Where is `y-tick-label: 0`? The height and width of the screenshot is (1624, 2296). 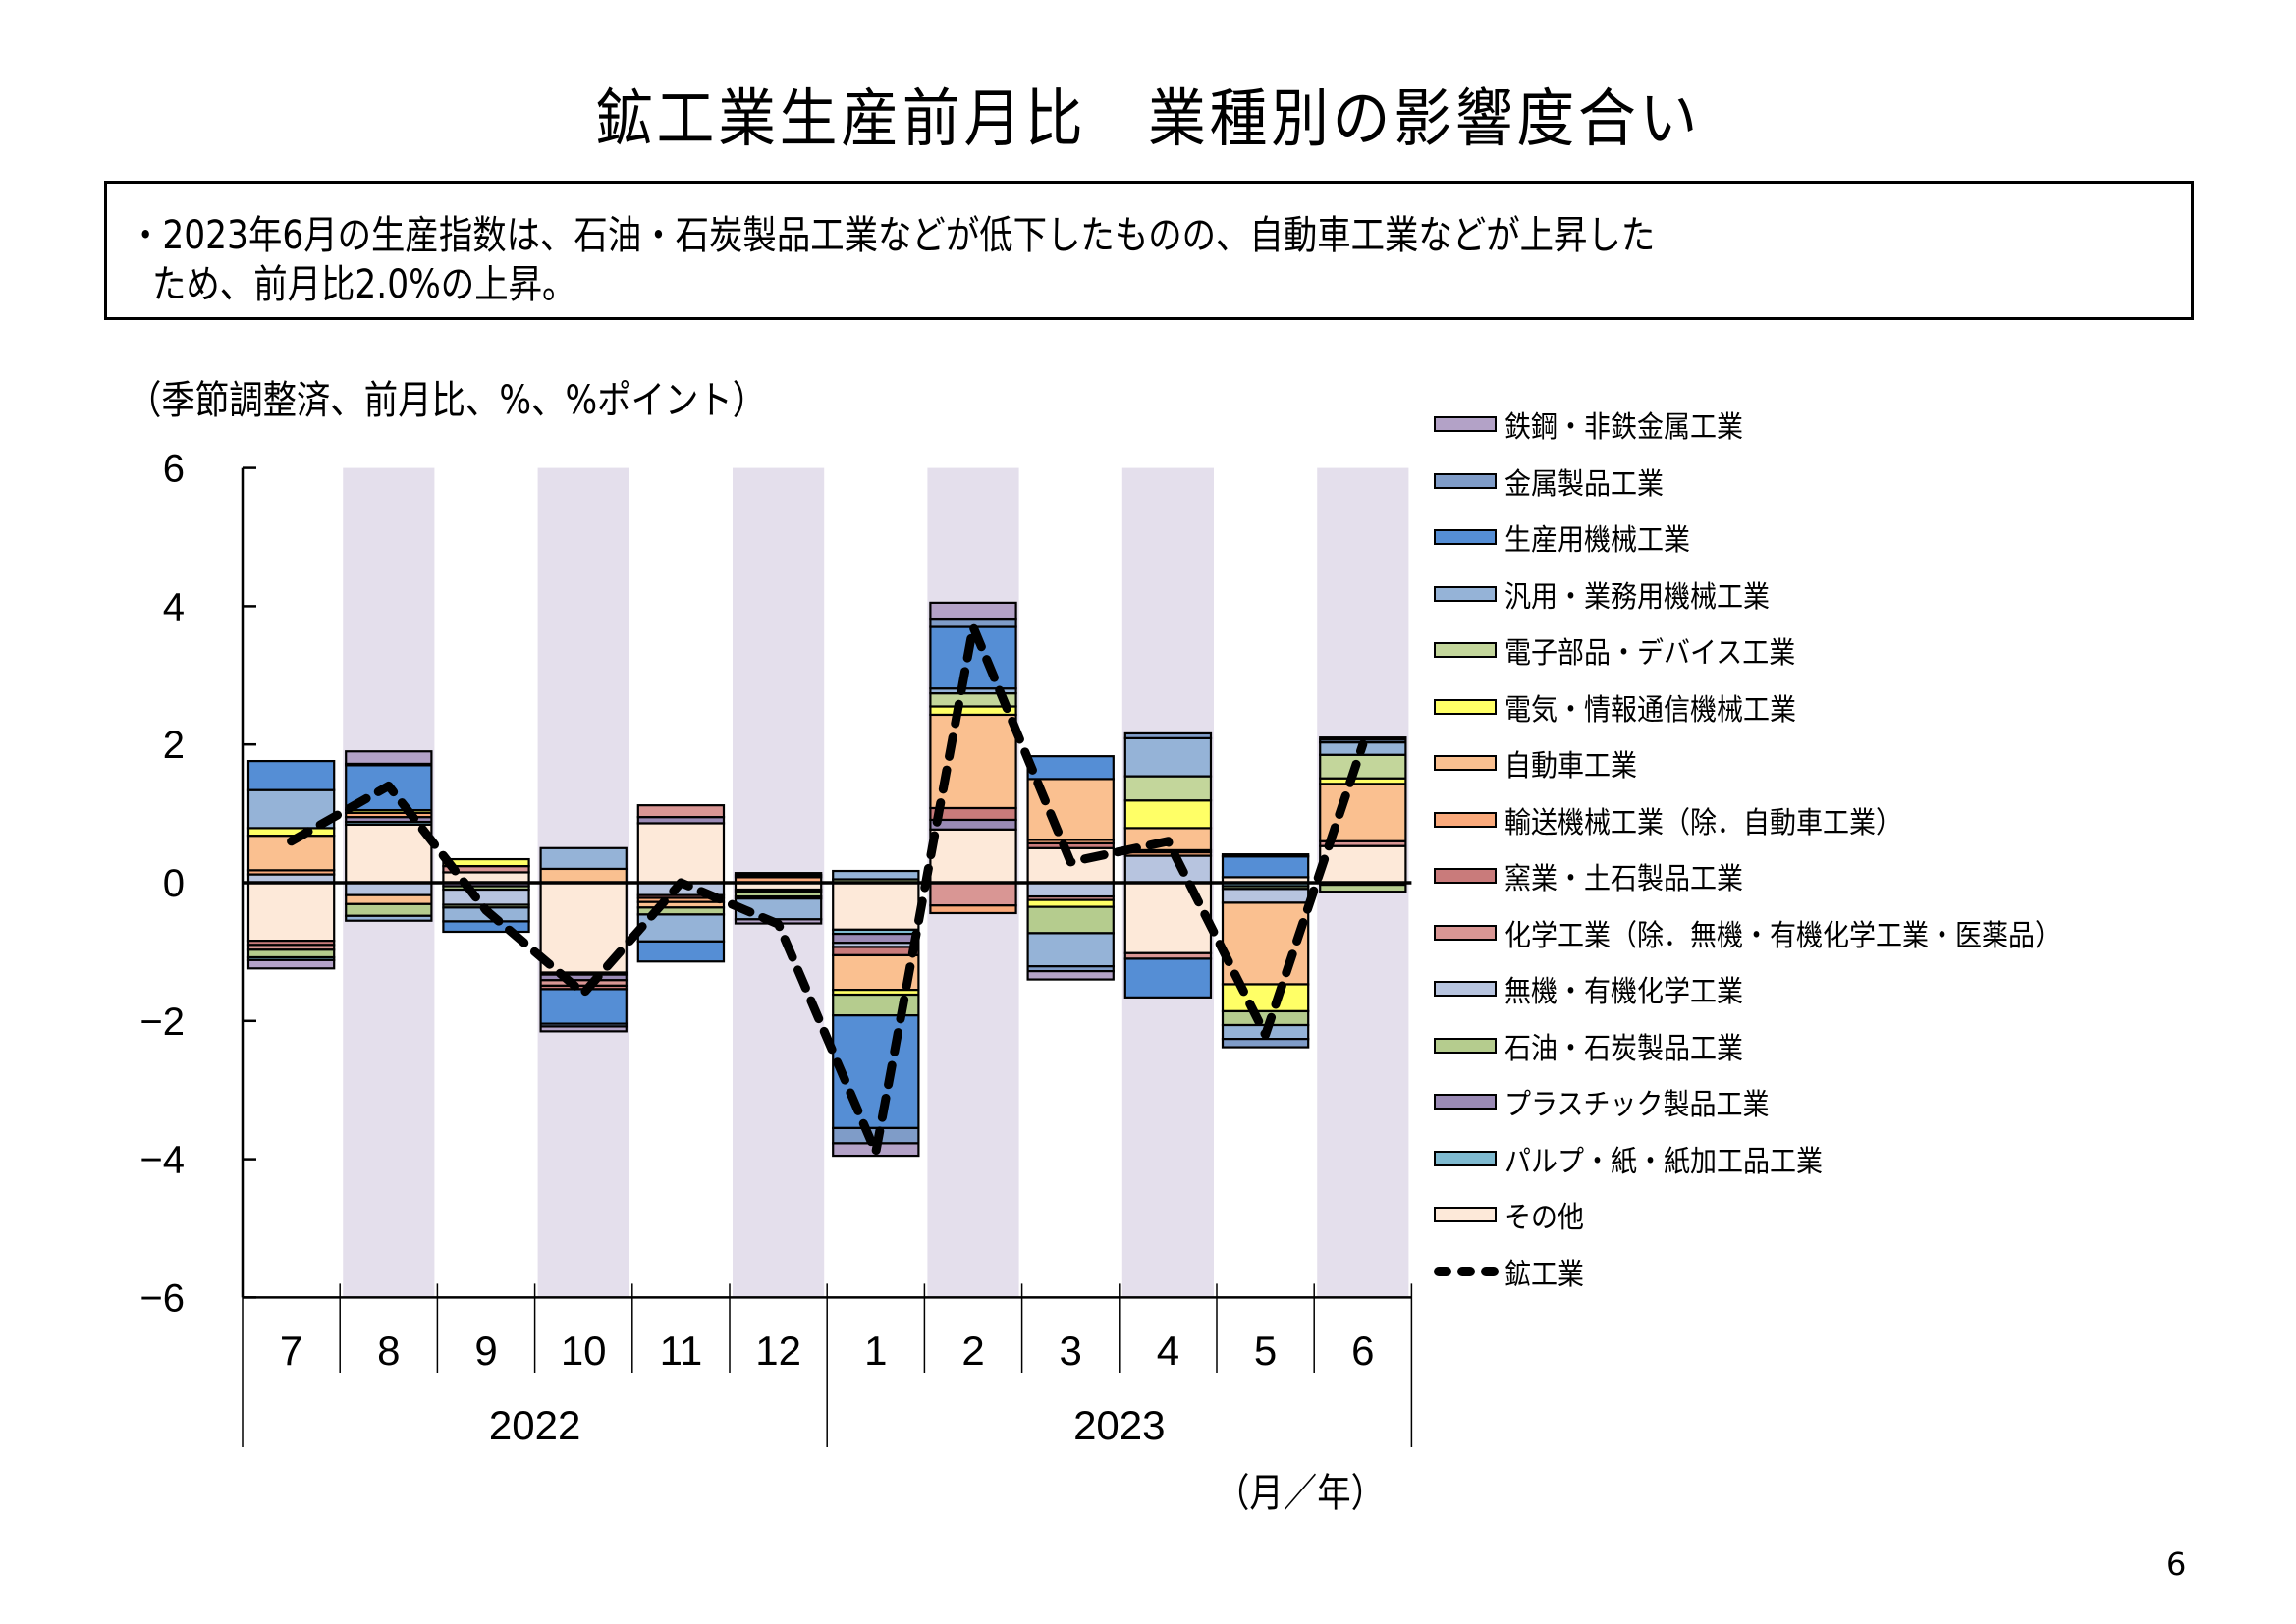
y-tick-label: 0 is located at coordinates (174, 883).